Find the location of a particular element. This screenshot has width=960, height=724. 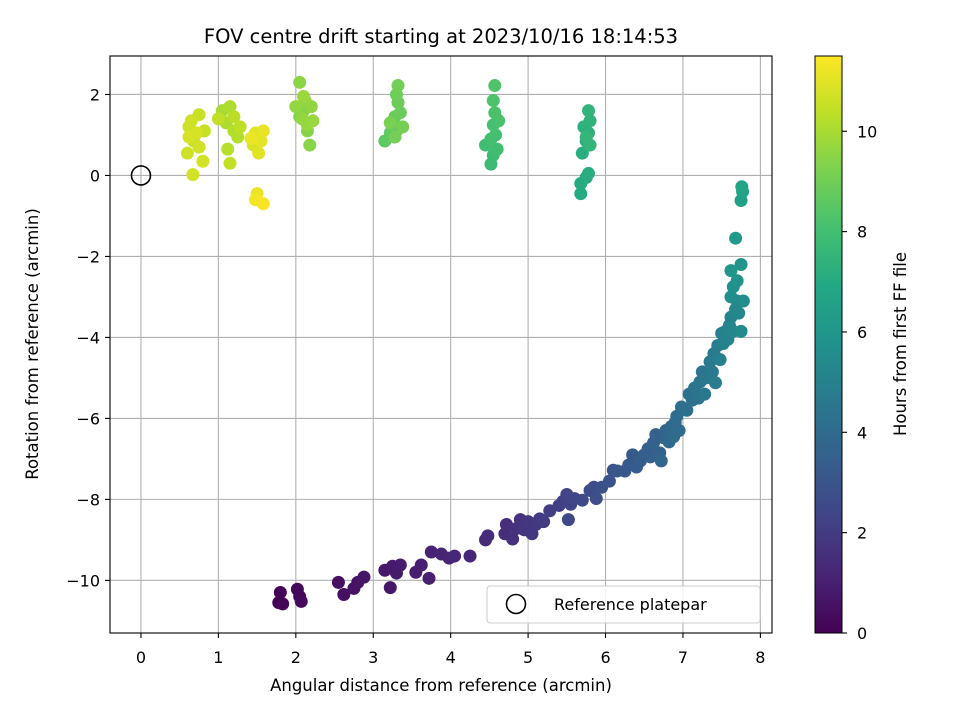

legend-box is located at coordinates (623, 604).